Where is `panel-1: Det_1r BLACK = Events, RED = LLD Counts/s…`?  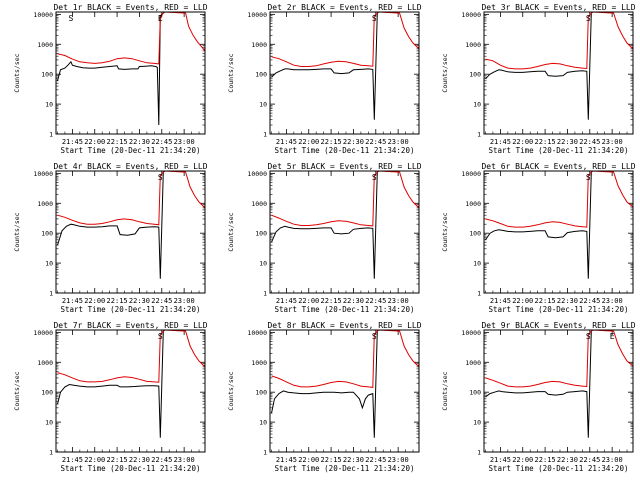
panel-1: Det_1r BLACK = Events, RED = LLD Counts/s… is located at coordinates (110, 79).